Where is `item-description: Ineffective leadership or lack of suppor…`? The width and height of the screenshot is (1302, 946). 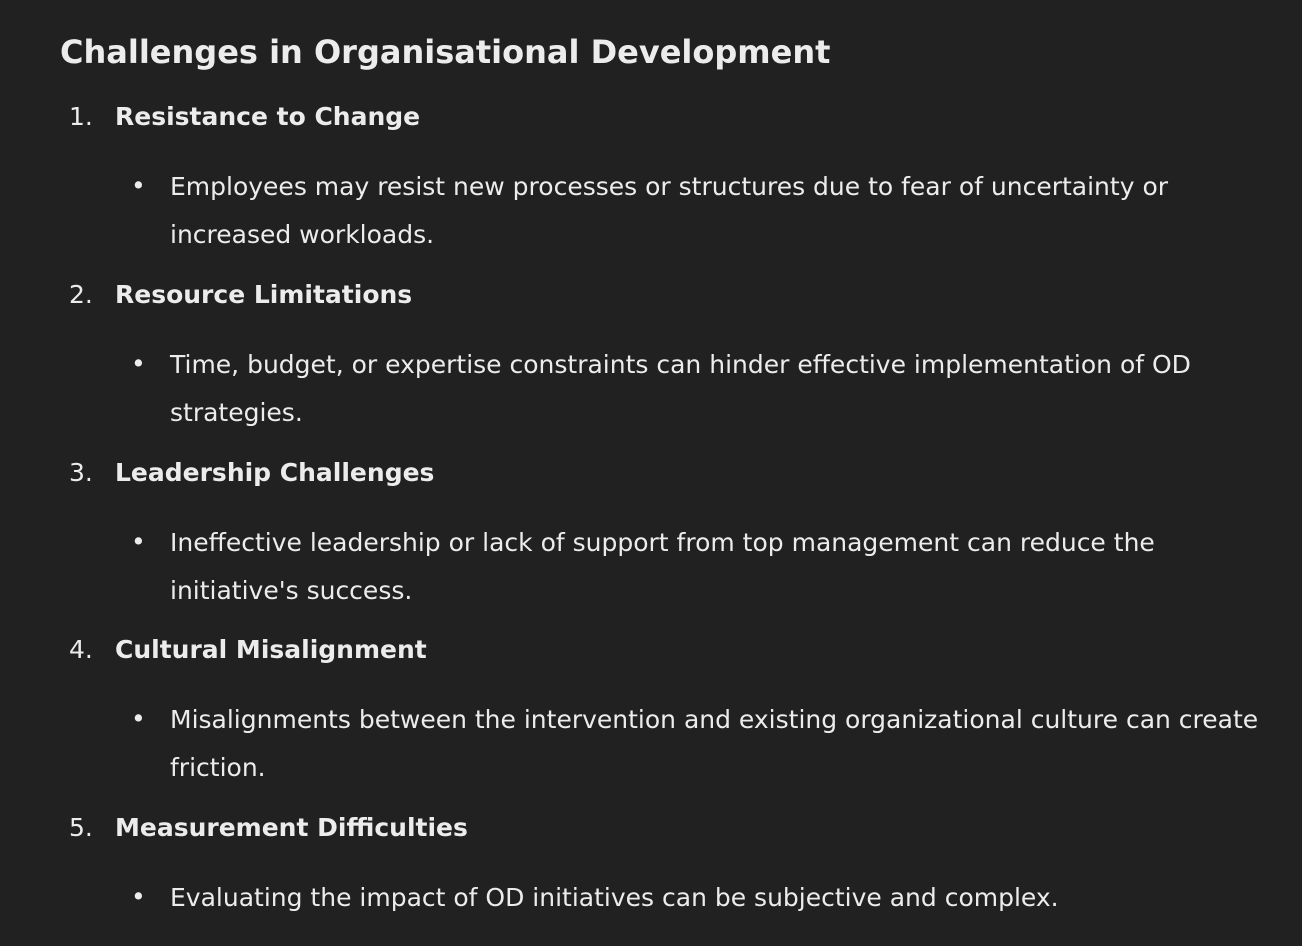 item-description: Ineffective leadership or lack of suppor… is located at coordinates (662, 566).